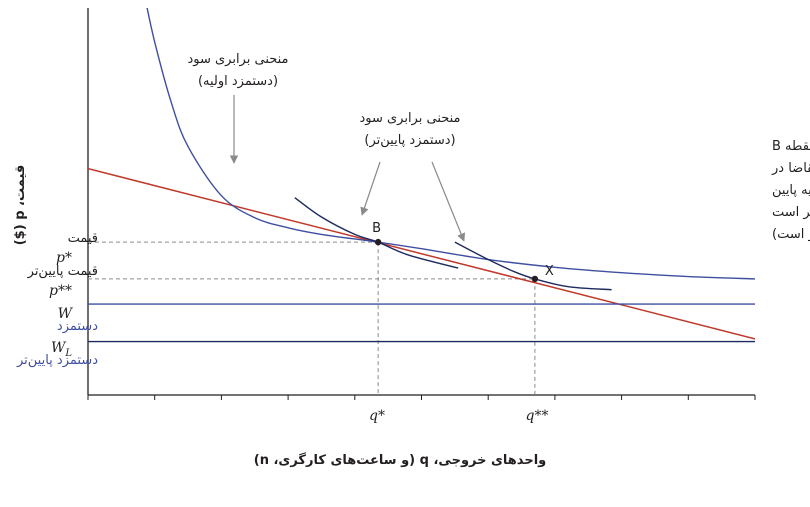  What do you see at coordinates (378, 242) in the screenshot?
I see `point-B` at bounding box center [378, 242].